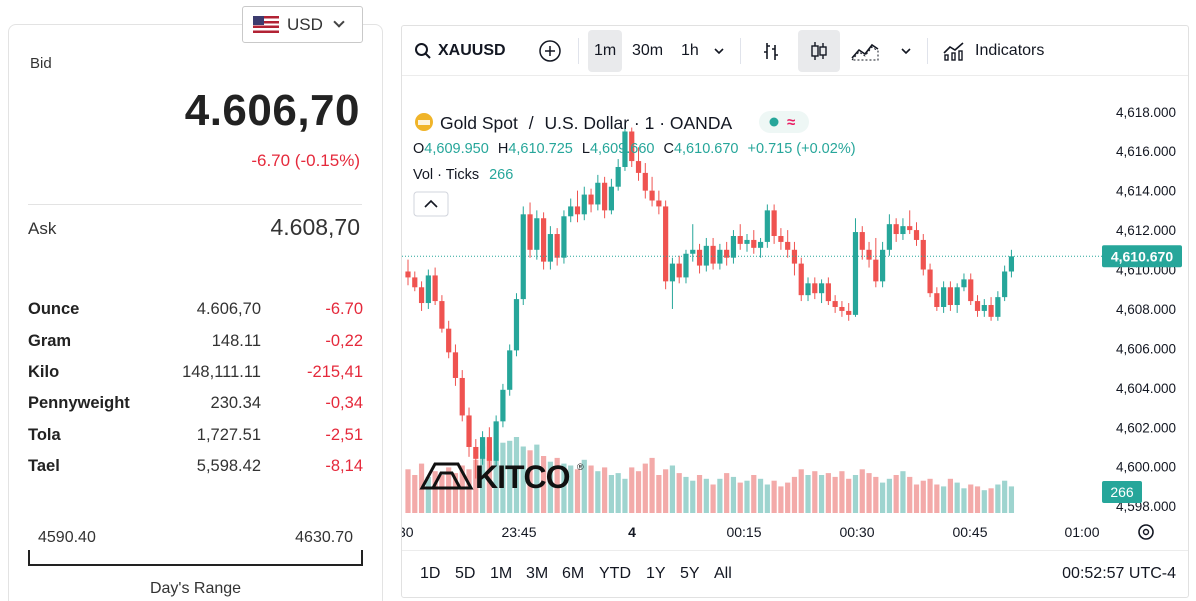  What do you see at coordinates (195, 558) in the screenshot?
I see `days-range-bar` at bounding box center [195, 558].